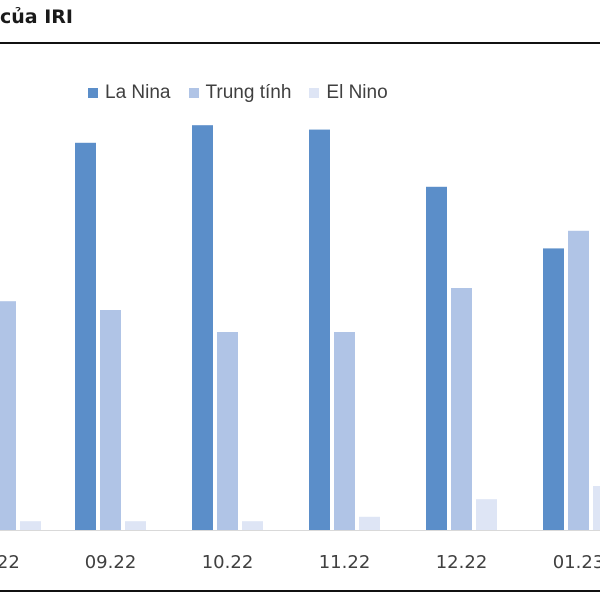 This screenshot has width=600, height=600. I want to click on chart-title: của IRI, so click(36, 17).